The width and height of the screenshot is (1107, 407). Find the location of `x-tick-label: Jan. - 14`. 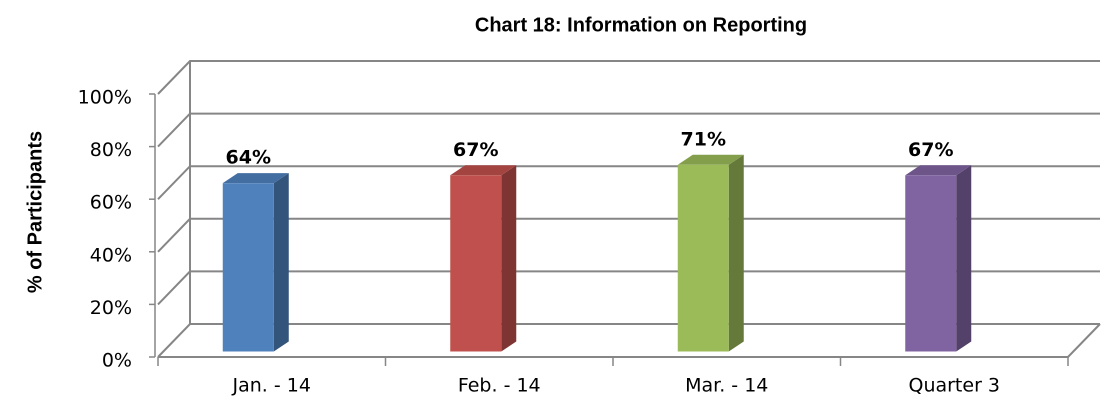

x-tick-label: Jan. - 14 is located at coordinates (271, 386).